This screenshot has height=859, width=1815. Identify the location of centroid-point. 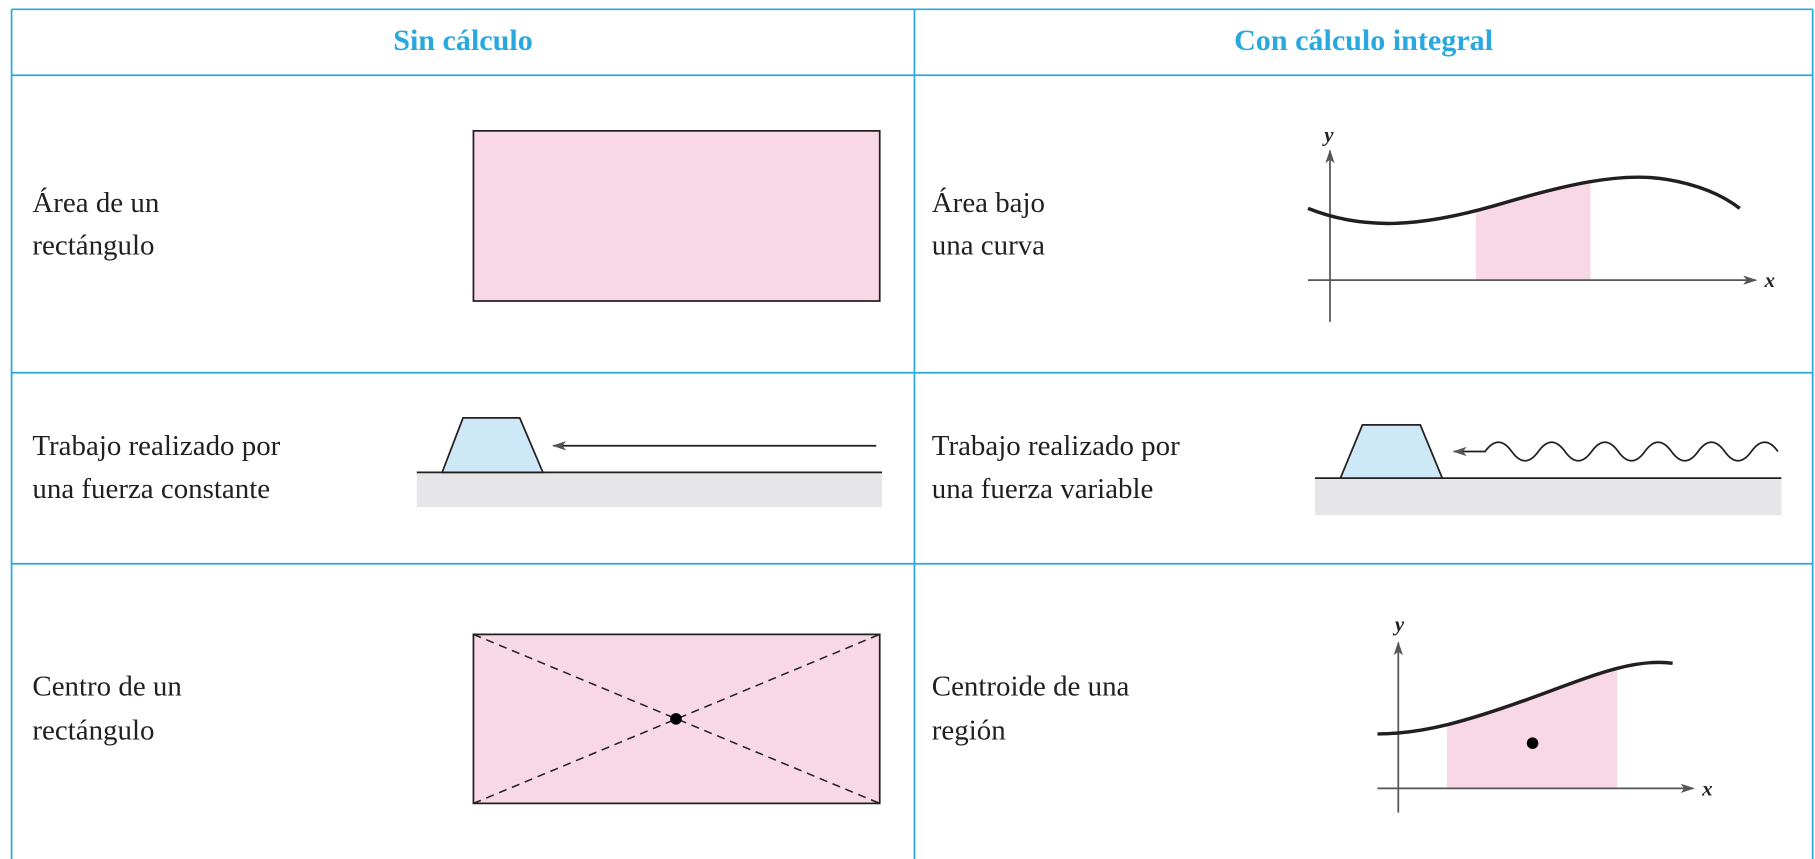
(1532, 743).